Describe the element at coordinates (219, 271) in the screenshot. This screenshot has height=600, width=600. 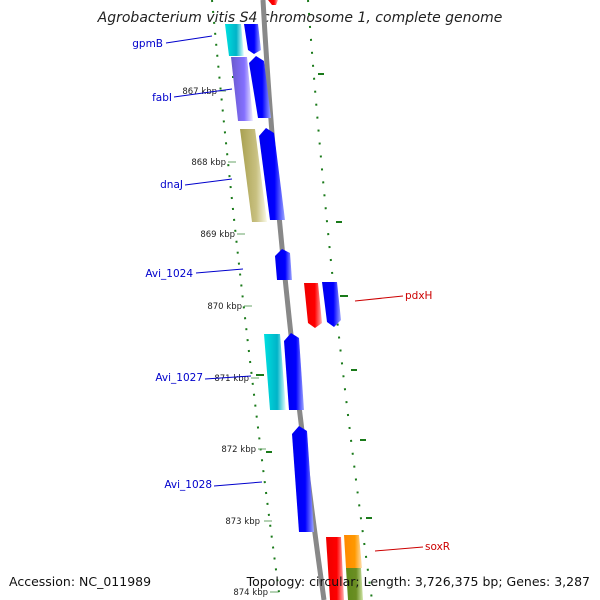
I see `Avi_1024-leader-line` at that location.